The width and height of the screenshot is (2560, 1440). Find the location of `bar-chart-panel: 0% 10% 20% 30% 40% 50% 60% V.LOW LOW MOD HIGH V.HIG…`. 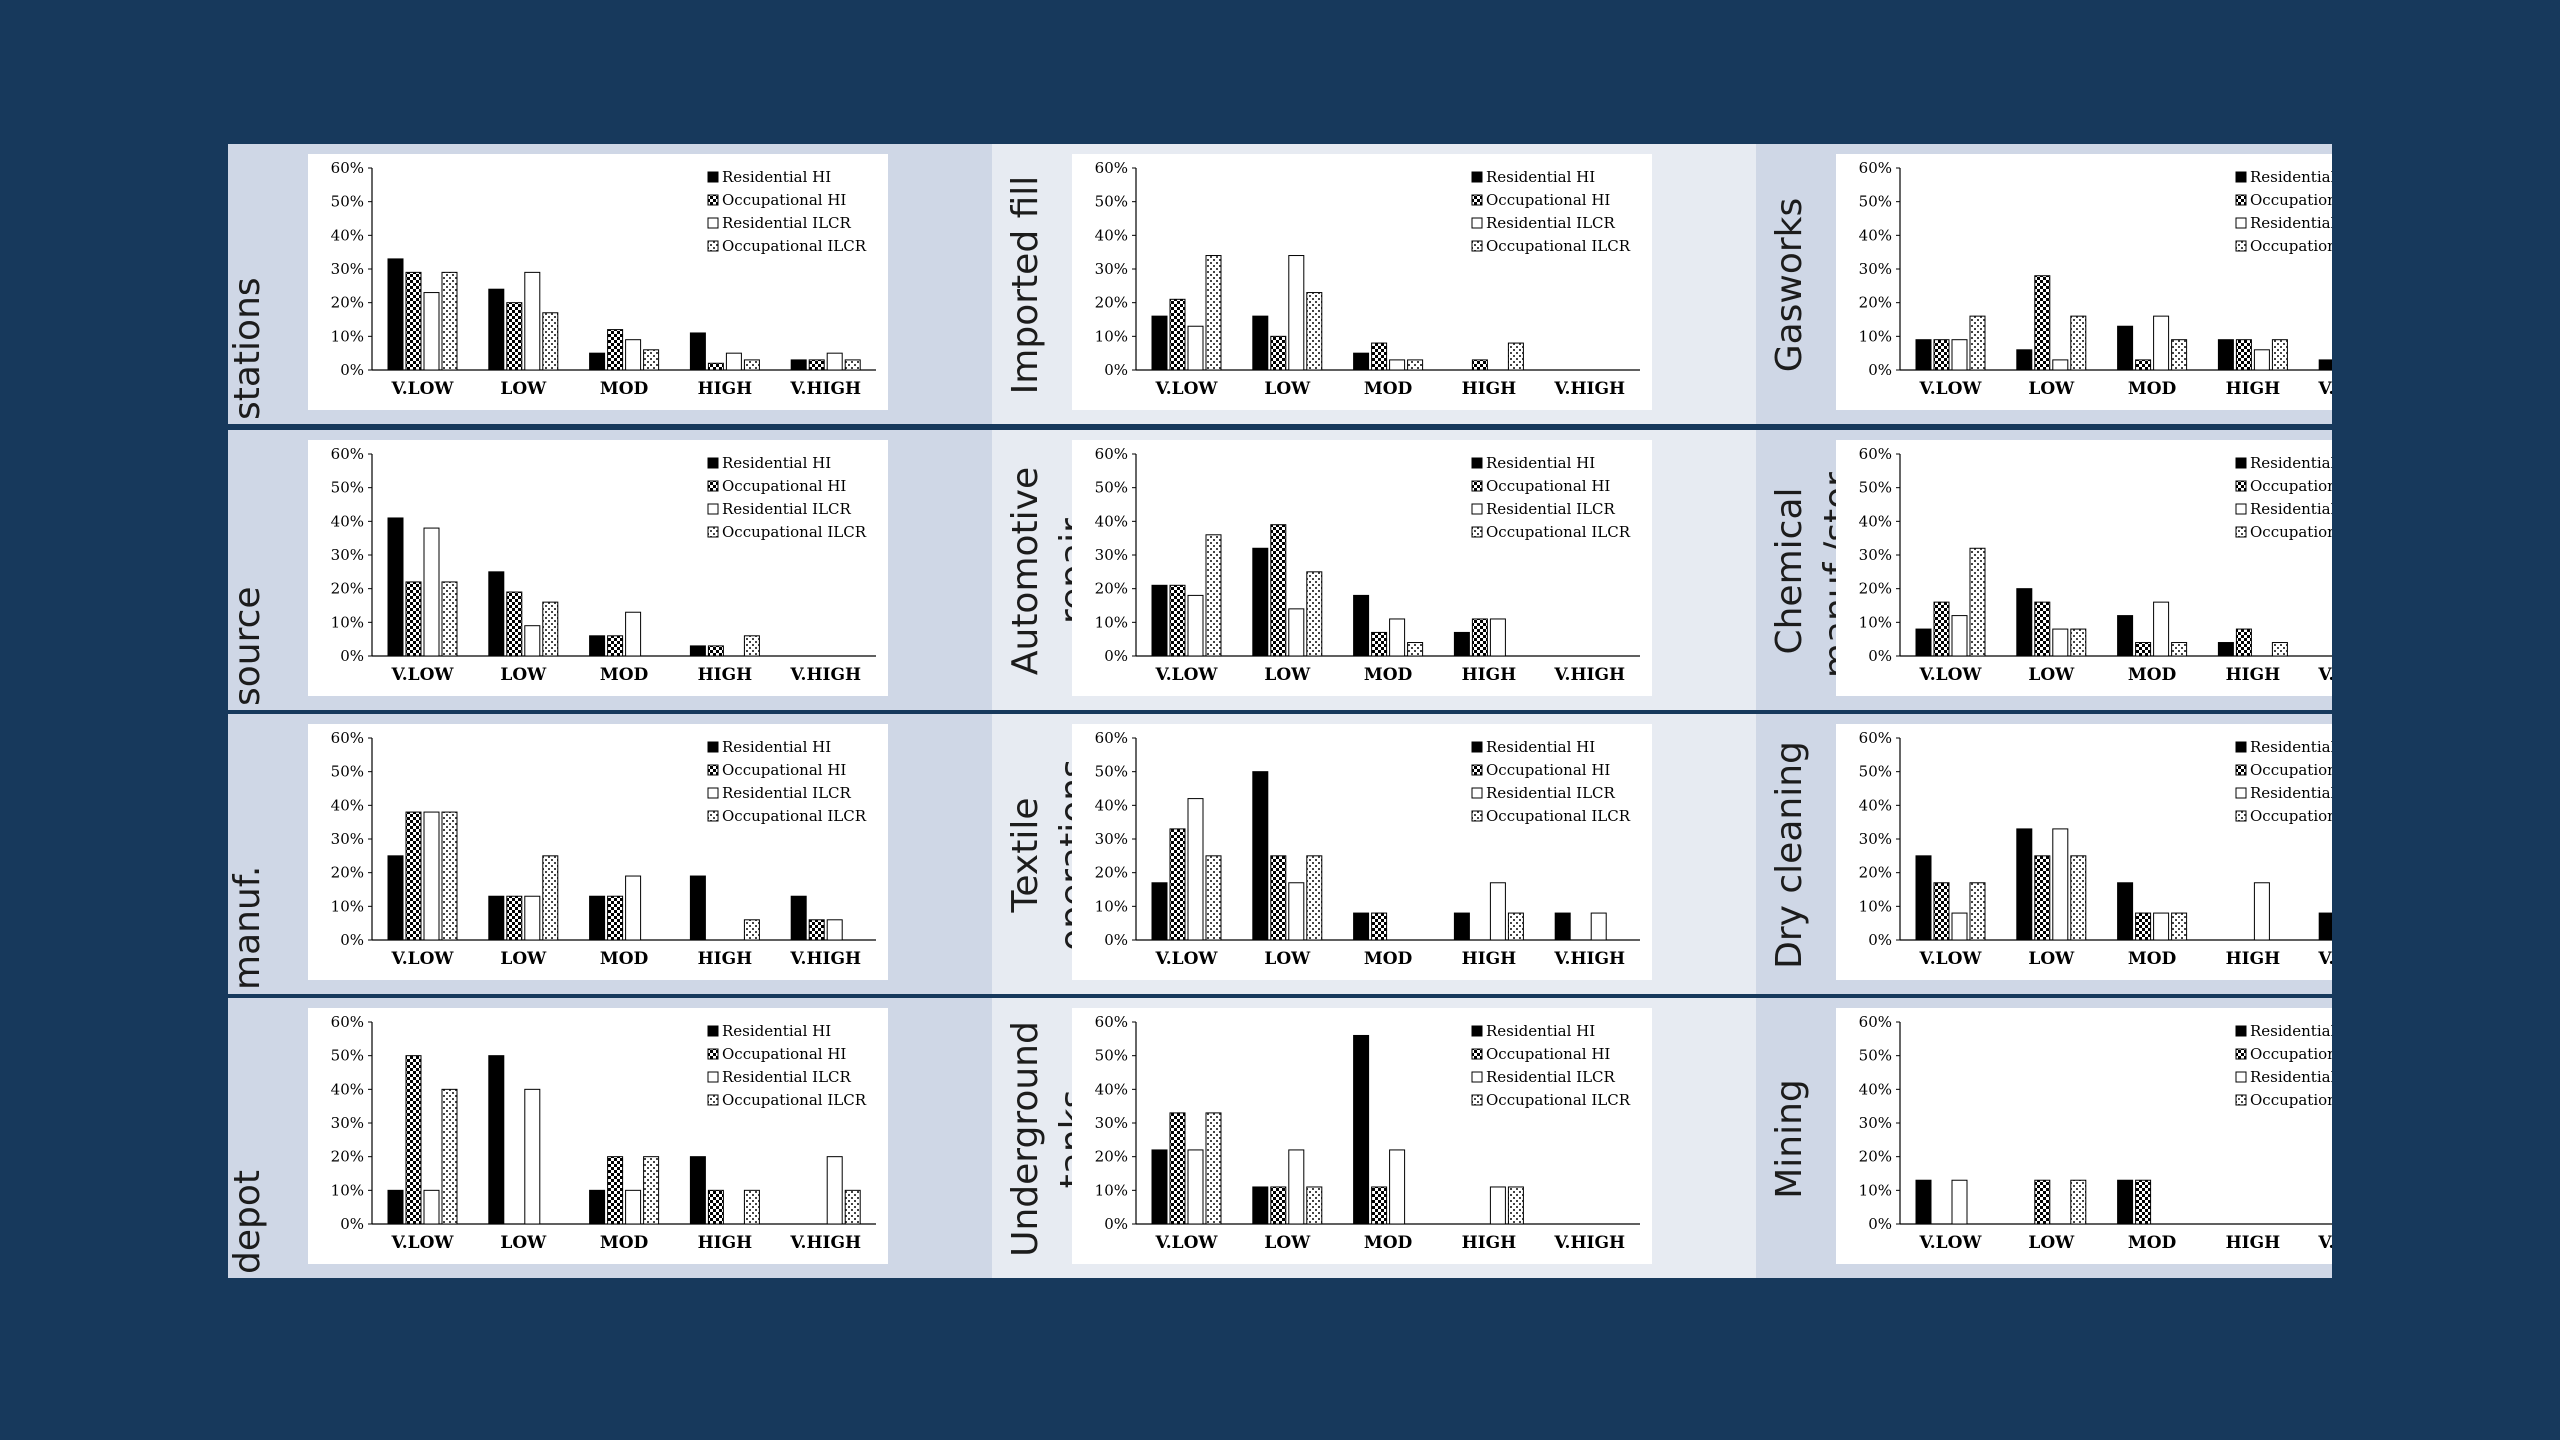

bar-chart-panel: 0% 10% 20% 30% 40% 50% 60% V.LOW LOW MOD HIGH V.HIG… is located at coordinates (2084, 1136).